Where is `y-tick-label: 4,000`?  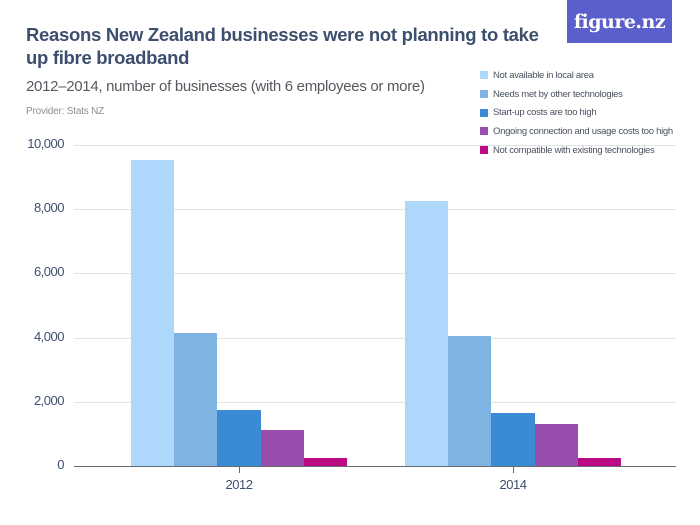
y-tick-label: 4,000 is located at coordinates (49, 336).